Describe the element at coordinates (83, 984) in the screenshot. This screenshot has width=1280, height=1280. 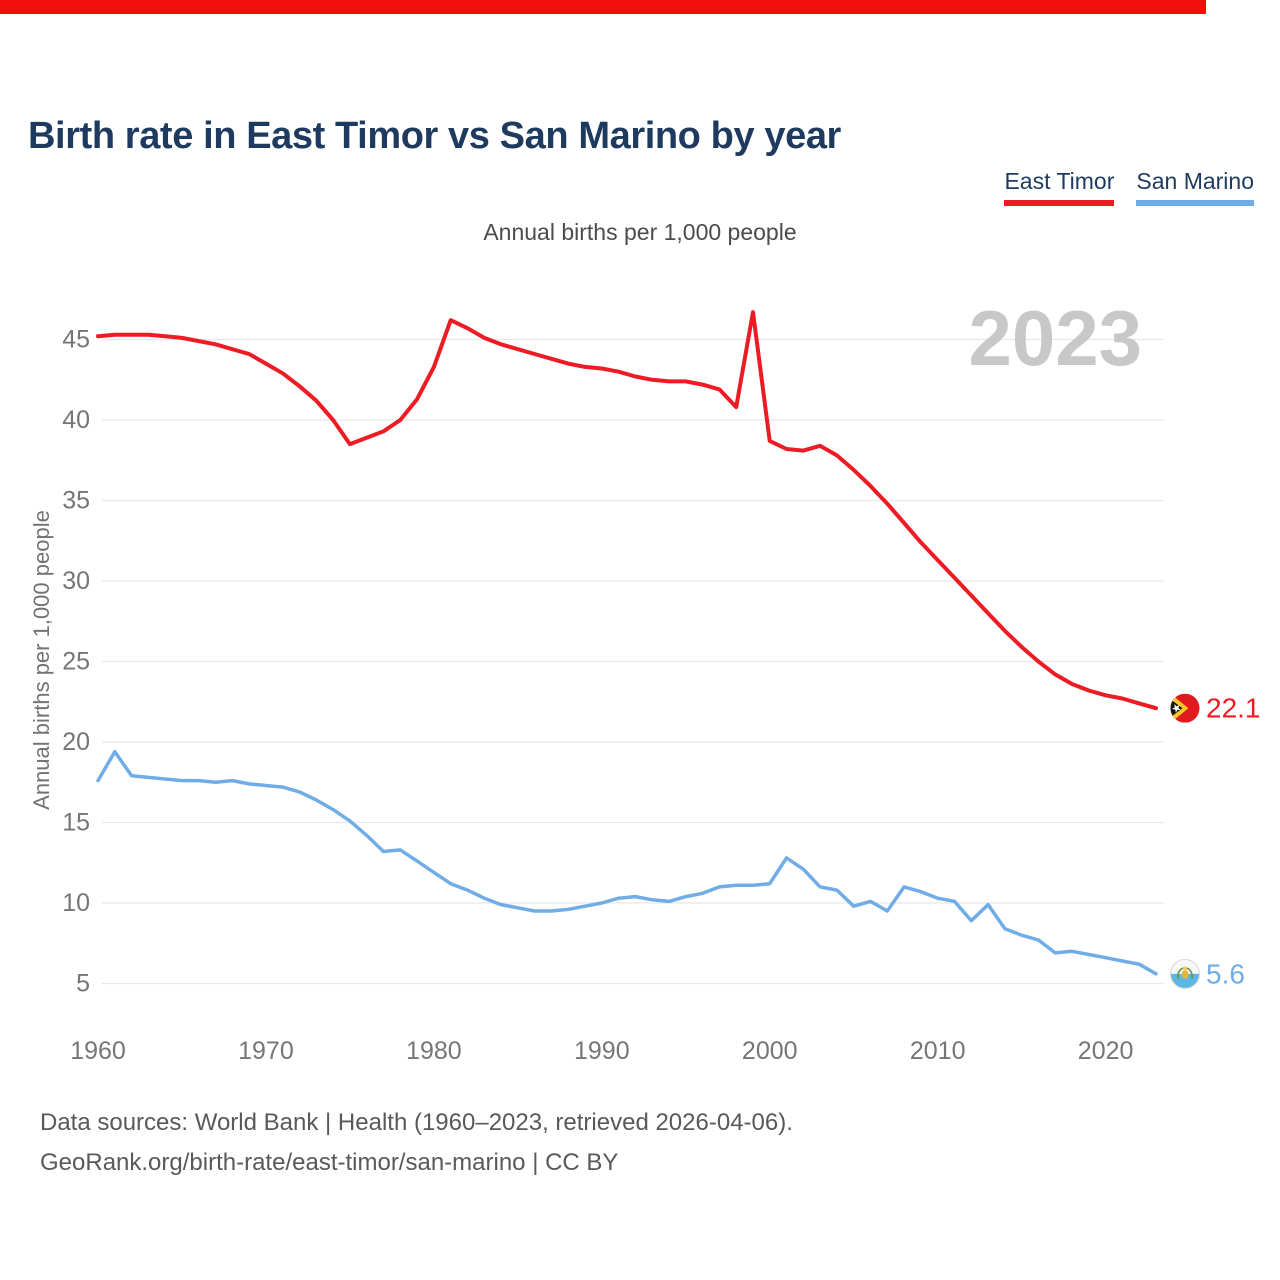
I see `y-tick-5: 5` at that location.